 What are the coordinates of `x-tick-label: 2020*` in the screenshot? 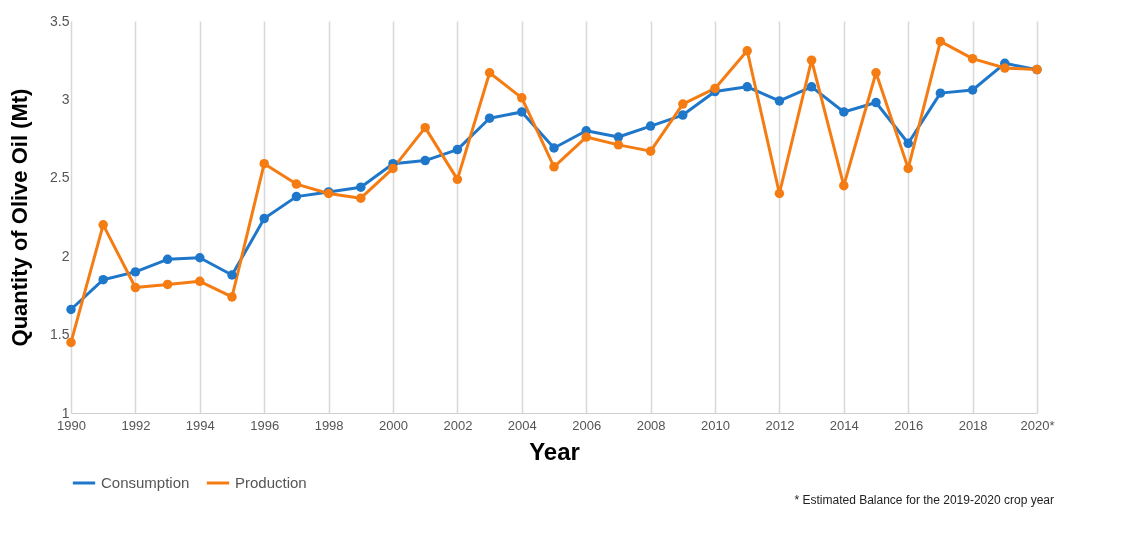 It's located at (1037, 425).